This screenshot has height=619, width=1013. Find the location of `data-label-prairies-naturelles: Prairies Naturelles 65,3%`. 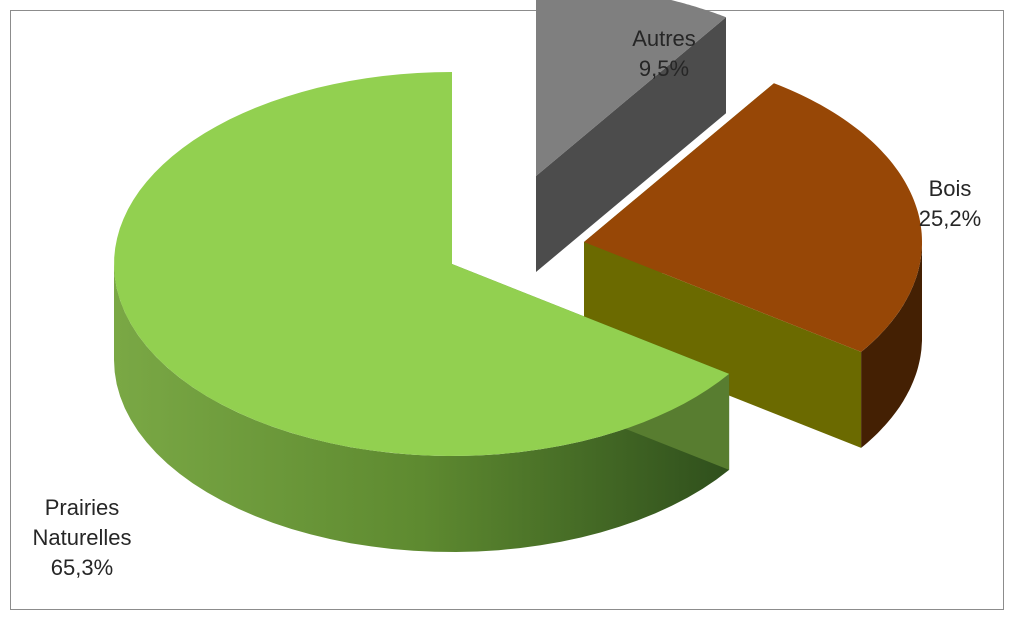

data-label-prairies-naturelles: Prairies Naturelles 65,3% is located at coordinates (81, 537).